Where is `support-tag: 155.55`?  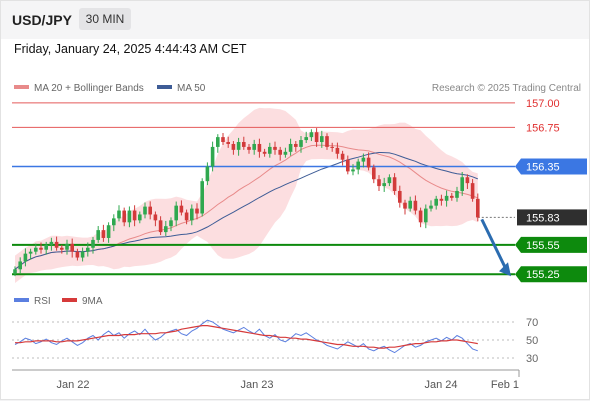 support-tag: 155.55 is located at coordinates (551, 244).